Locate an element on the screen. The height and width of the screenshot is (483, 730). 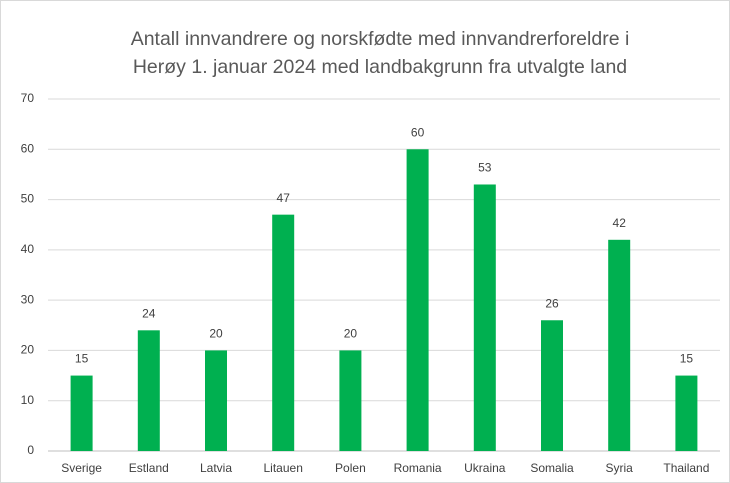
y-tick-label: 30 is located at coordinates (28, 299).